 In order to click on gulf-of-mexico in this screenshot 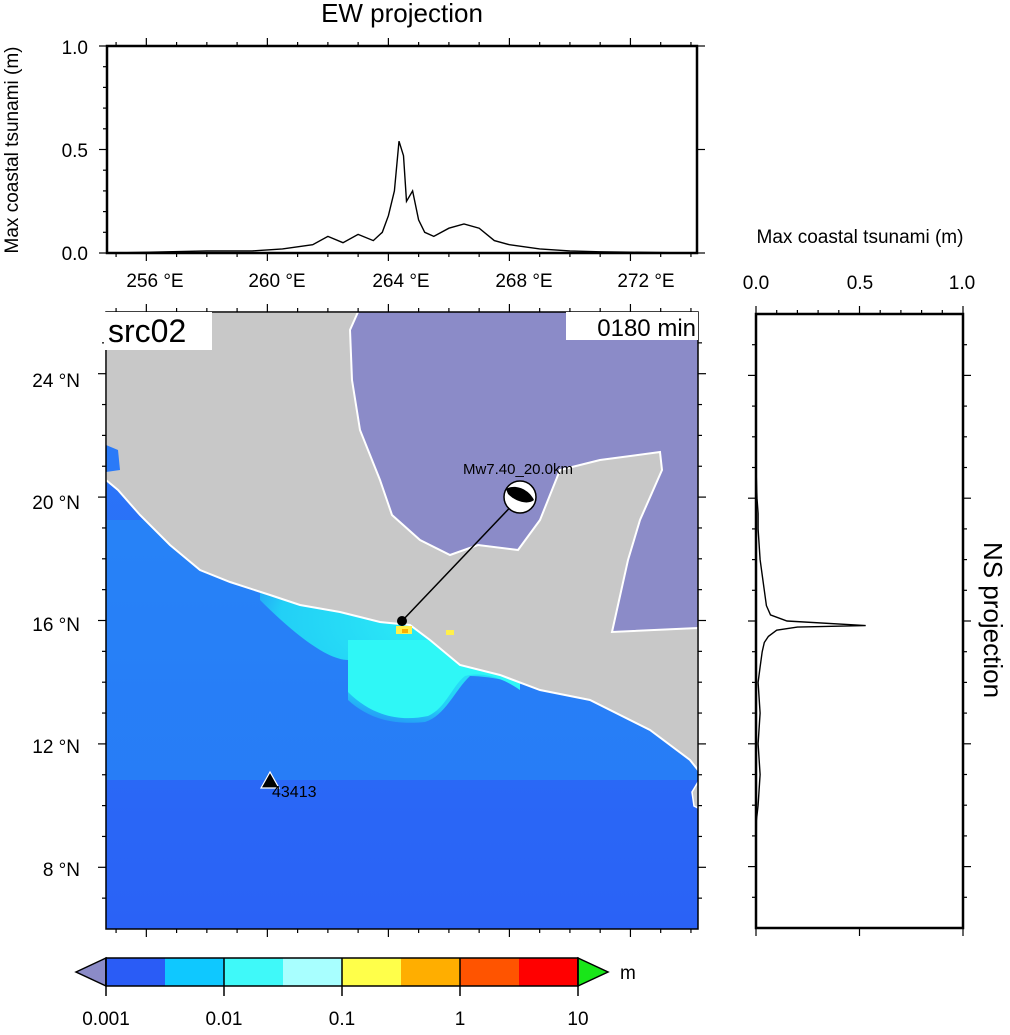, I will do `click(524, 472)`.